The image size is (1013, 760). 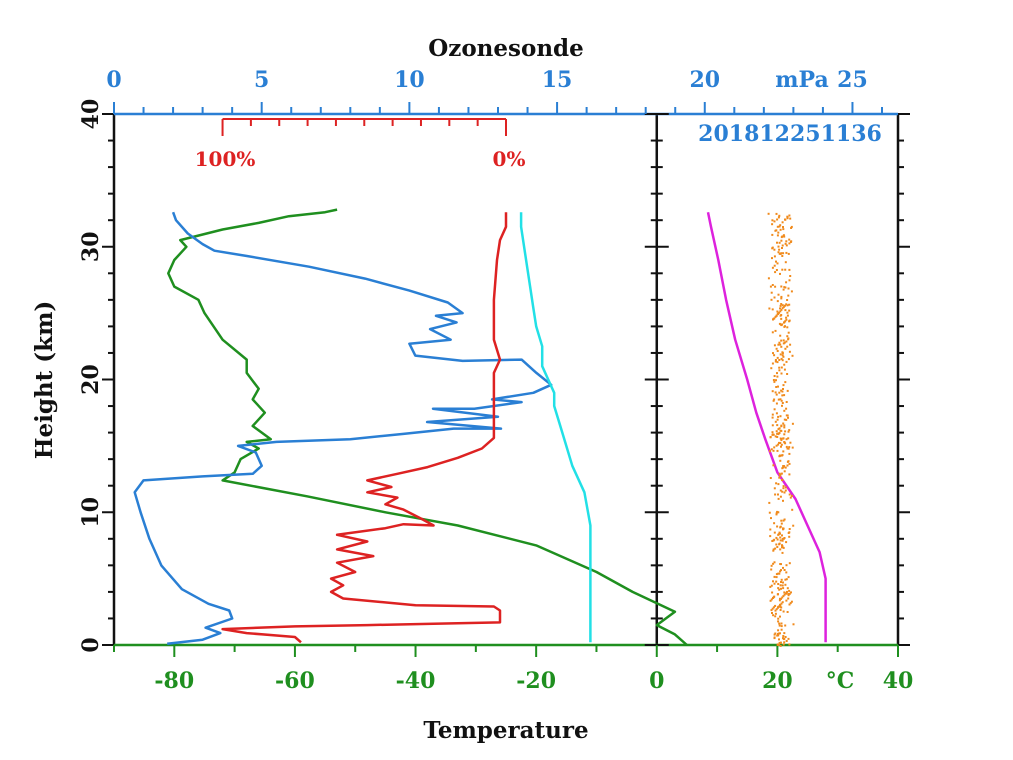 I want to click on temperature-tick-label: -20, so click(x=536, y=681).